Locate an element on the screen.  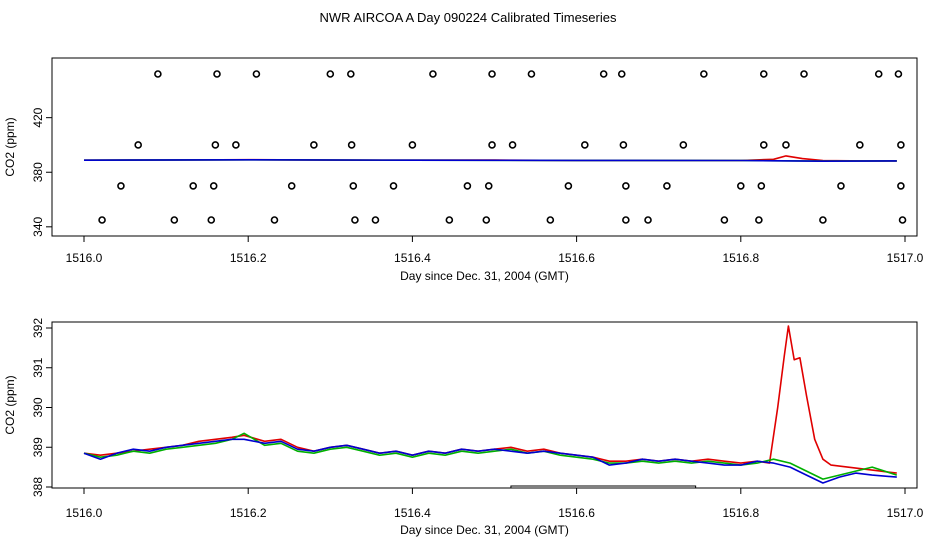
series-line-green is located at coordinates (490, 456).